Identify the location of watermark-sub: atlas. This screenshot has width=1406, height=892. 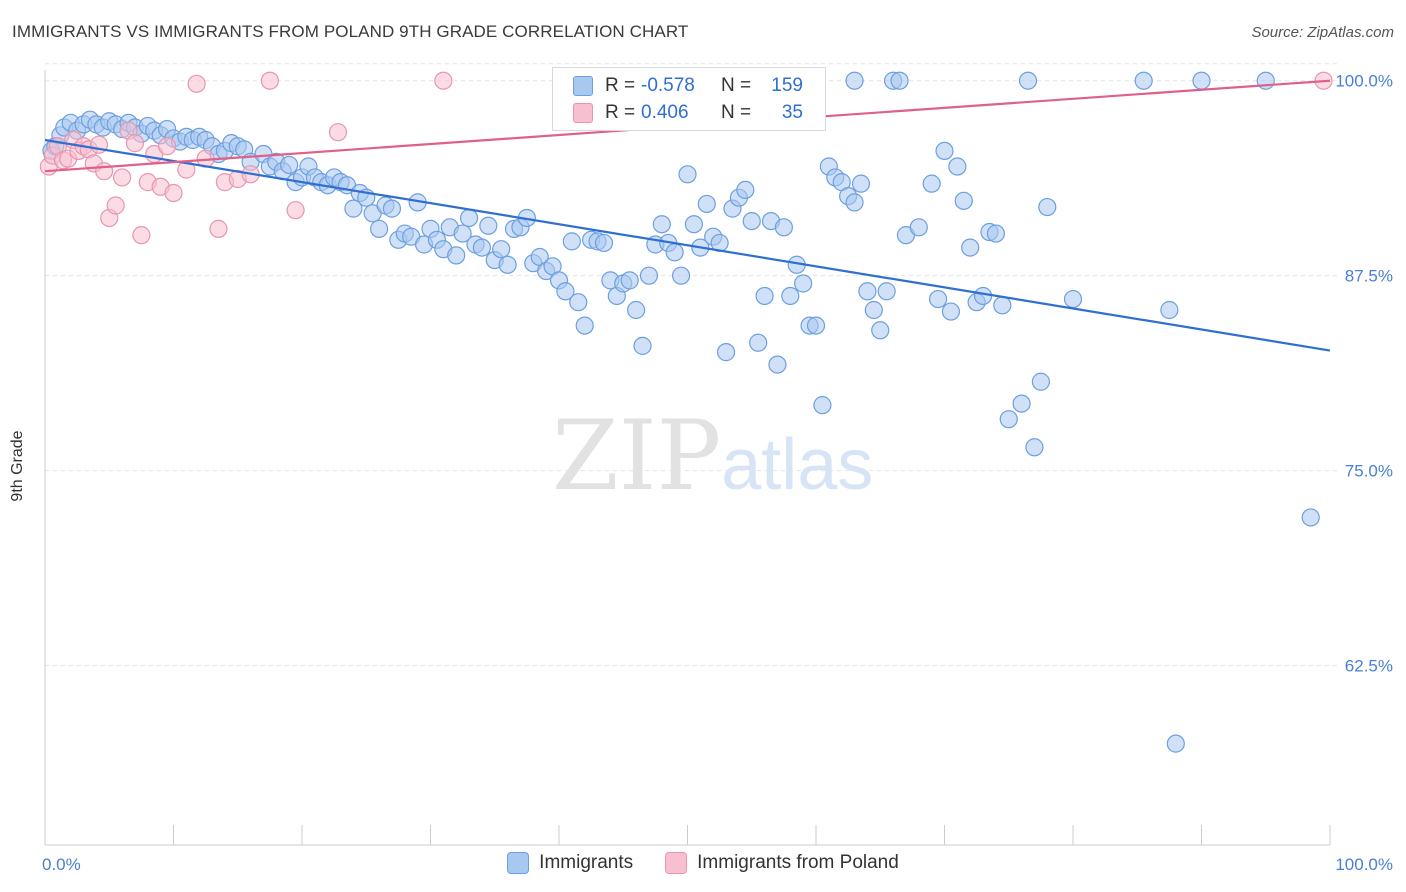
(797, 465).